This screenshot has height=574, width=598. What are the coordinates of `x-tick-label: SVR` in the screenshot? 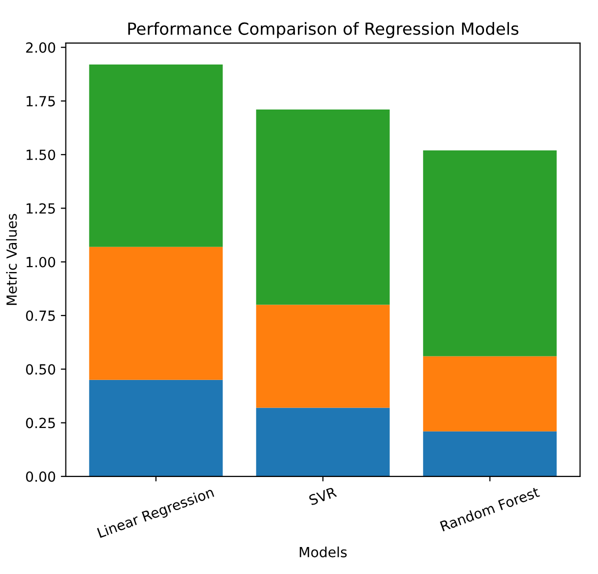 It's located at (323, 496).